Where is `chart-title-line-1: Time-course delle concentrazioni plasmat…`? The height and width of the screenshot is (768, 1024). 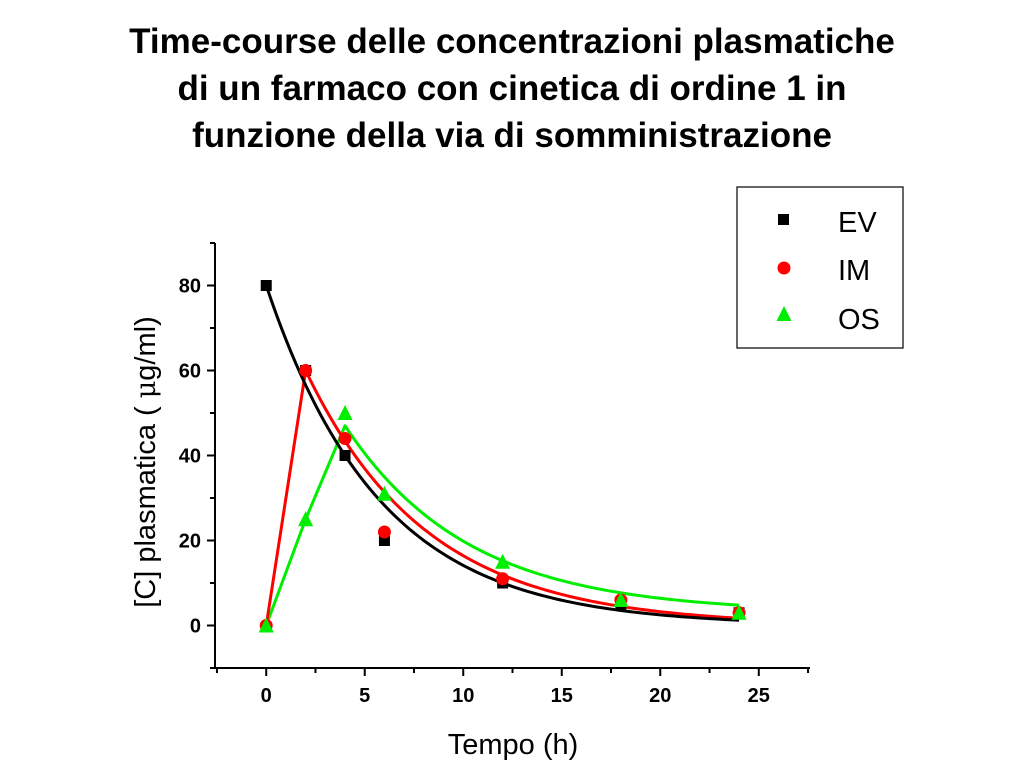 chart-title-line-1: Time-course delle concentrazioni plasmat… is located at coordinates (512, 41).